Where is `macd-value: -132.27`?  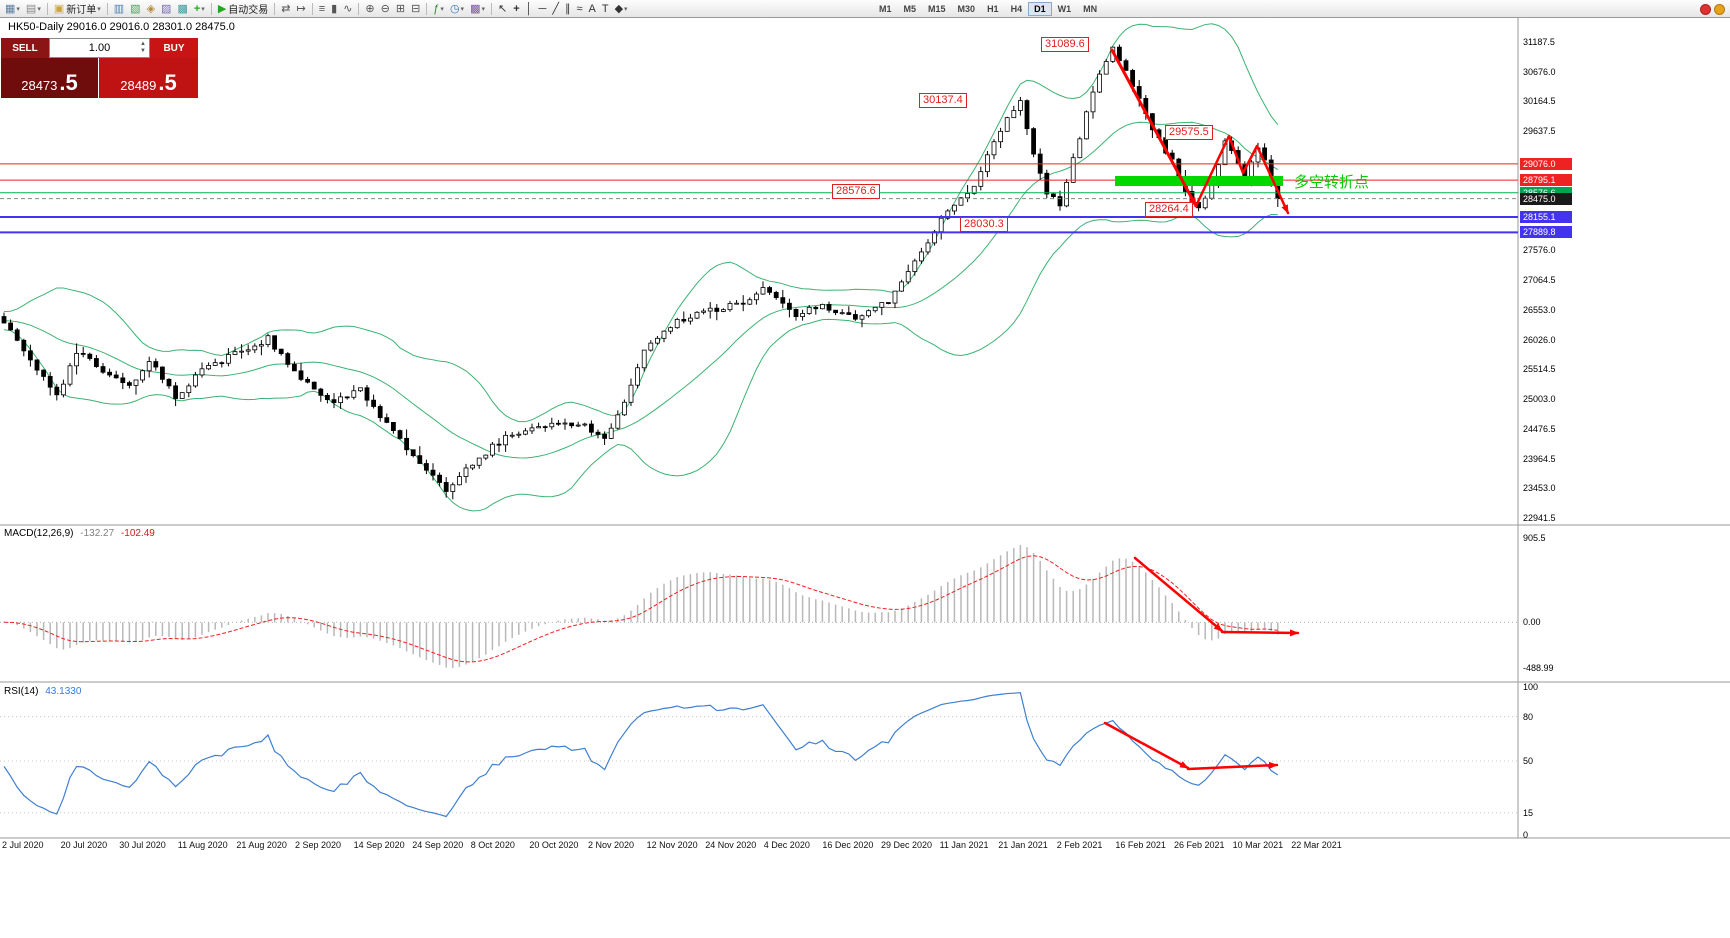
macd-value: -132.27 is located at coordinates (97, 533).